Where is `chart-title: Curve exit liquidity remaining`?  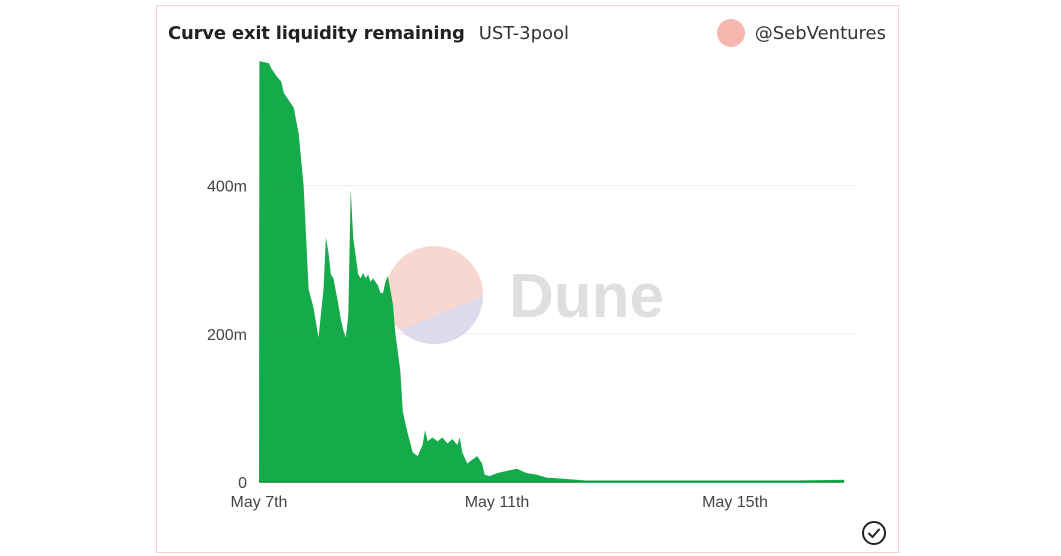 chart-title: Curve exit liquidity remaining is located at coordinates (316, 33).